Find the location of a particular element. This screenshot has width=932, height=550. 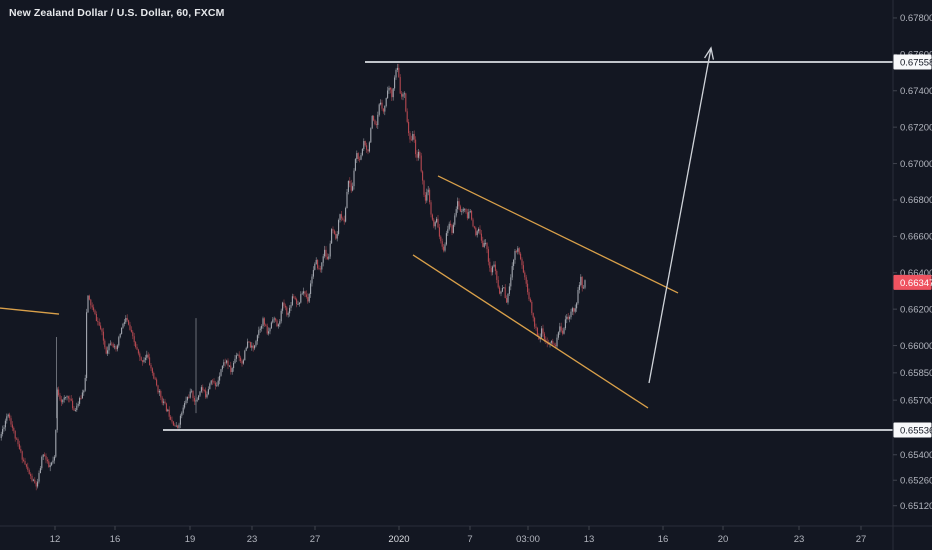

level-price-label: 0.65536 is located at coordinates (912, 430).